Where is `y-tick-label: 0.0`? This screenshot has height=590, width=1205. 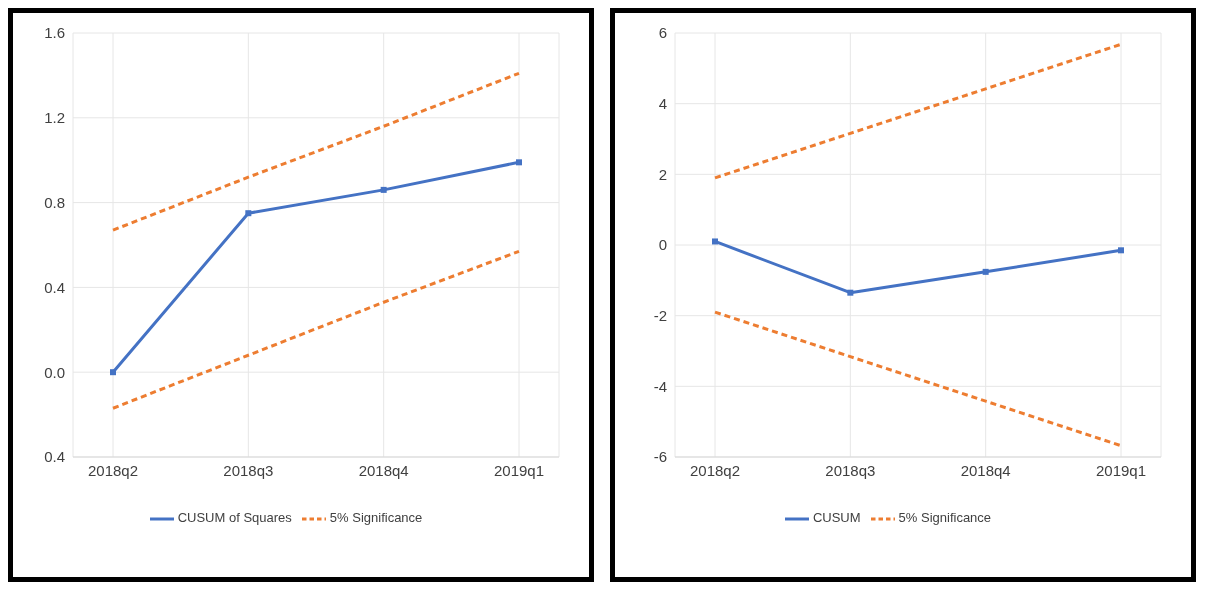 y-tick-label: 0.0 is located at coordinates (54, 372).